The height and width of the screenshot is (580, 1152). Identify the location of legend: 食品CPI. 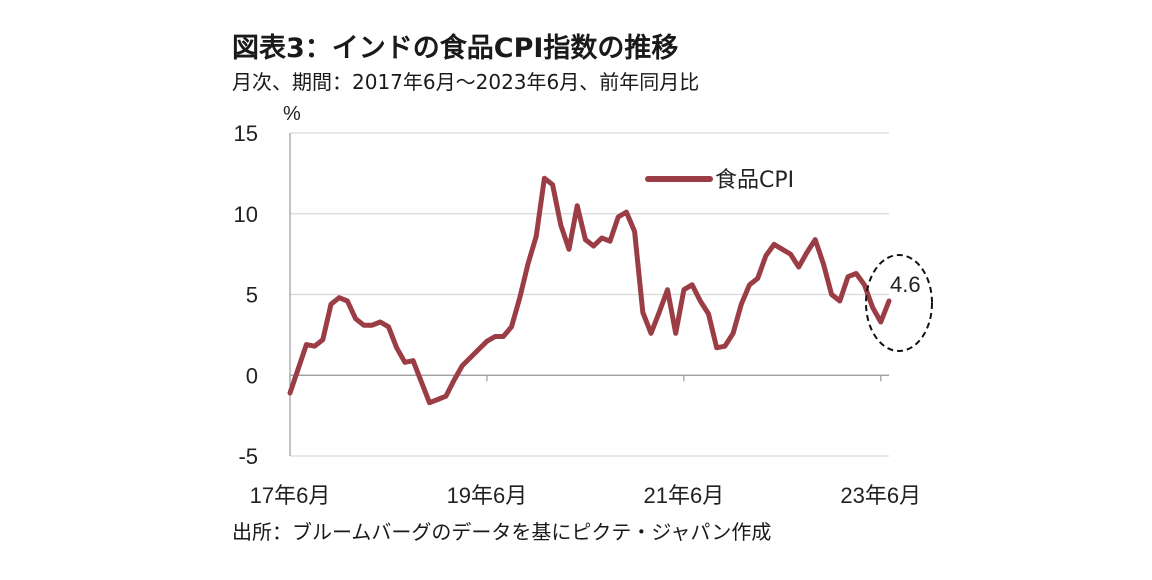
(719, 180).